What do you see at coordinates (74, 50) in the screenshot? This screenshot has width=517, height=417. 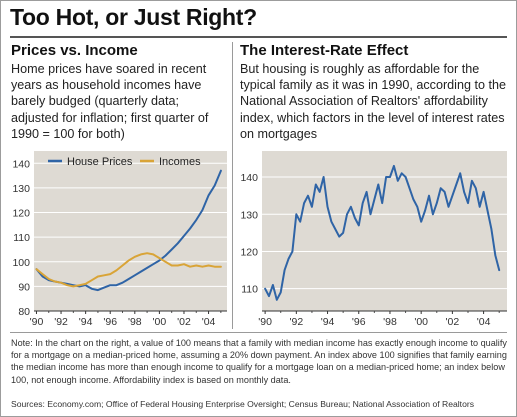 I see `left-subtitle: Prices vs. Income` at bounding box center [74, 50].